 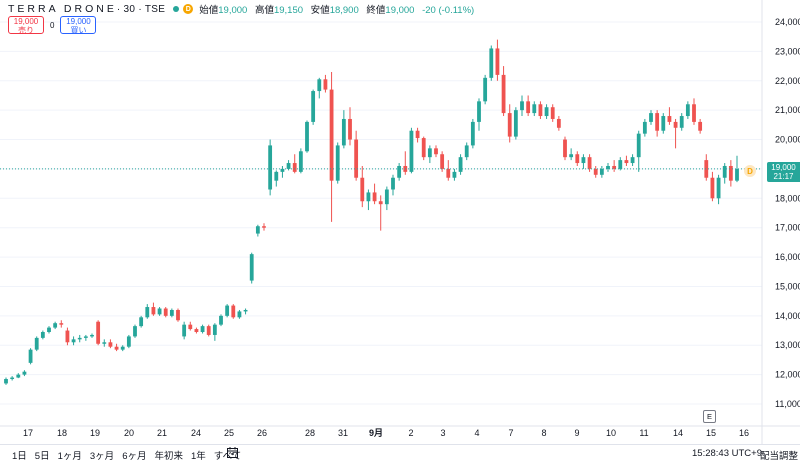 What do you see at coordinates (410, 433) in the screenshot?
I see `time-tick-label: 2` at bounding box center [410, 433].